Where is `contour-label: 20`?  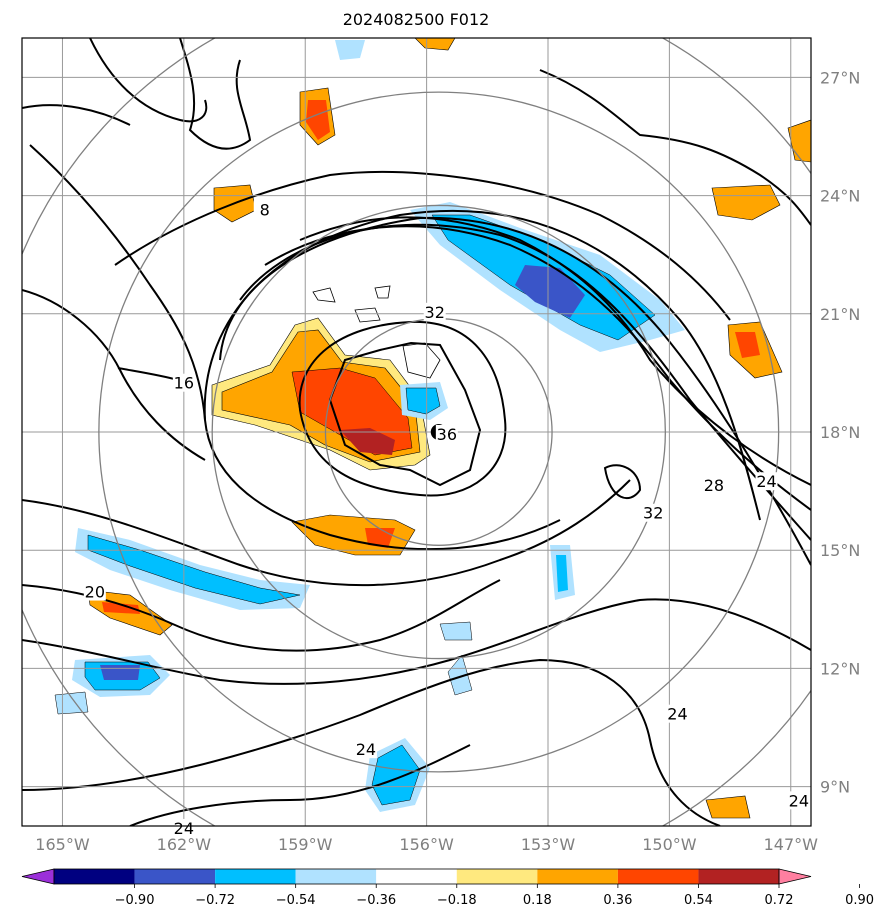
contour-label: 20 is located at coordinates (95, 592).